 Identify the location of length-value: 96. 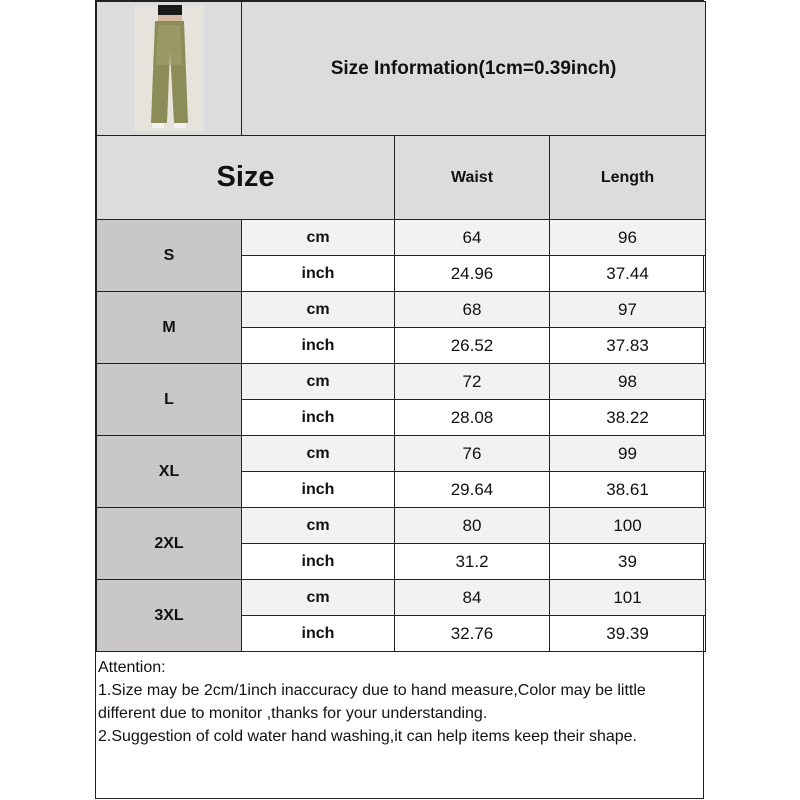
(627, 237).